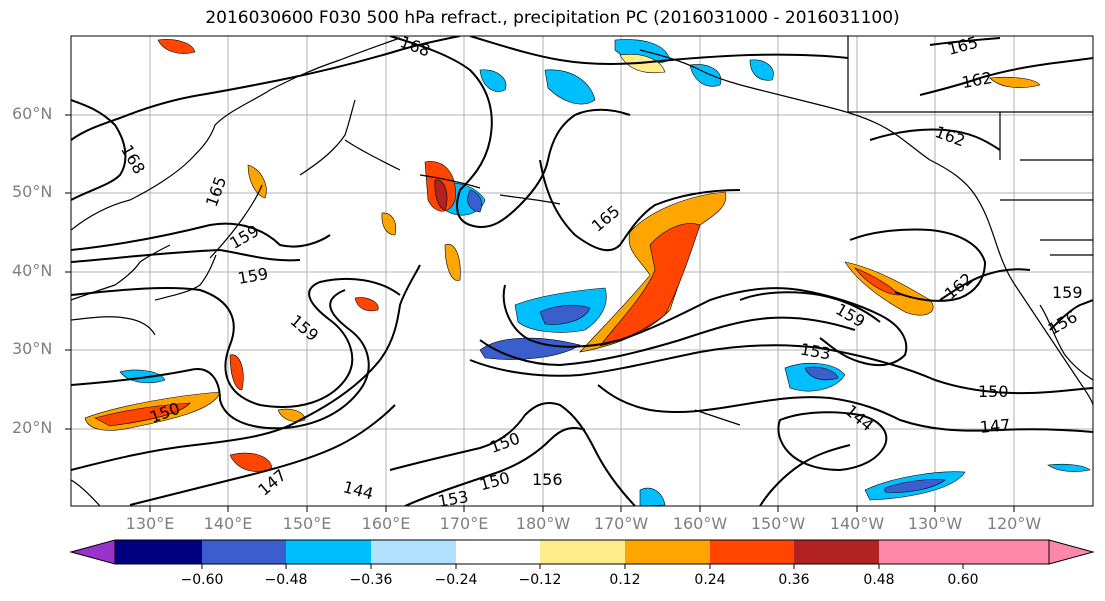 This screenshot has width=1105, height=601. Describe the element at coordinates (32, 113) in the screenshot. I see `latitude-label: 60°N` at that location.